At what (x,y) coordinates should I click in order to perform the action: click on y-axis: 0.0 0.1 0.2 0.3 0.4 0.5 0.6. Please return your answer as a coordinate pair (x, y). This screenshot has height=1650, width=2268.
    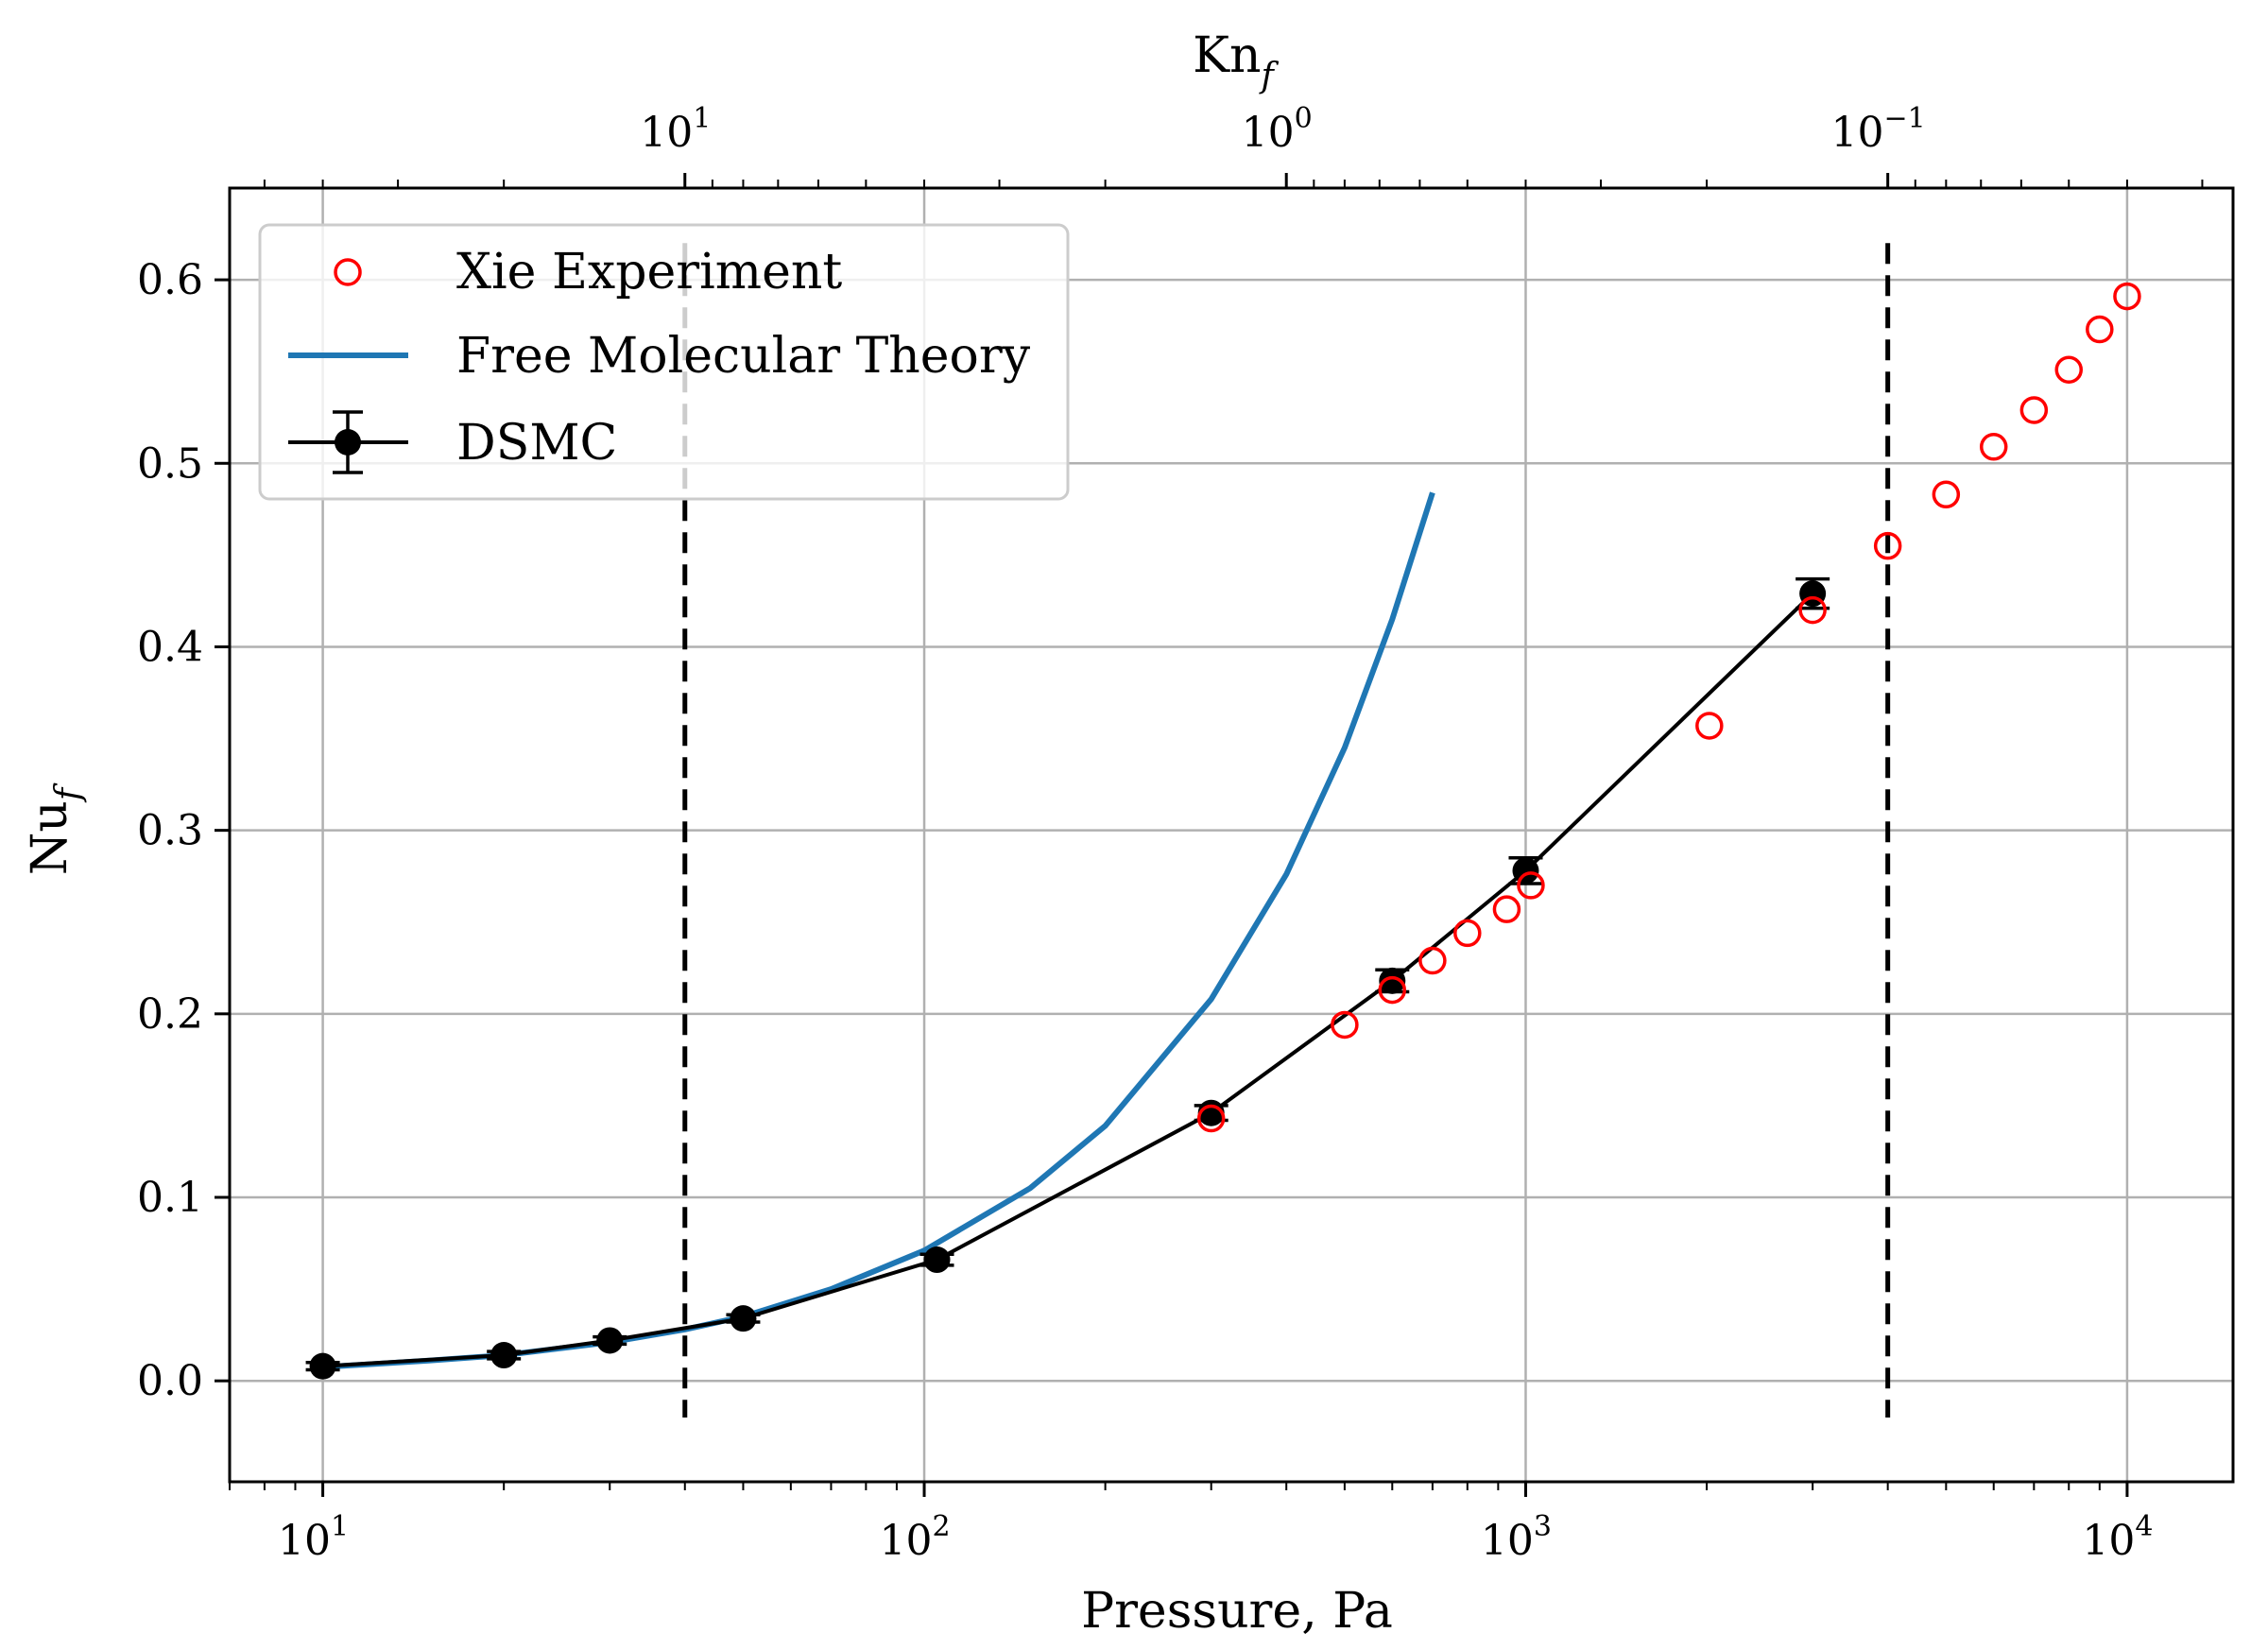
    Looking at the image, I should click on (183, 830).